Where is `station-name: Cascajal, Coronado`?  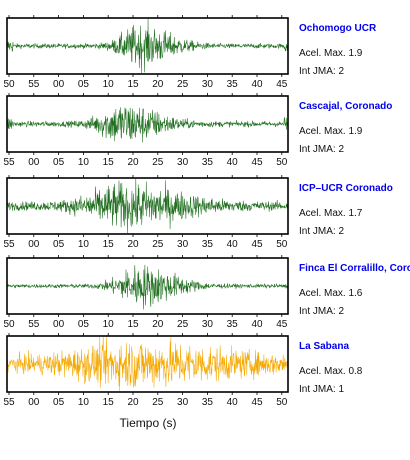
station-name: Cascajal, Coronado is located at coordinates (345, 106).